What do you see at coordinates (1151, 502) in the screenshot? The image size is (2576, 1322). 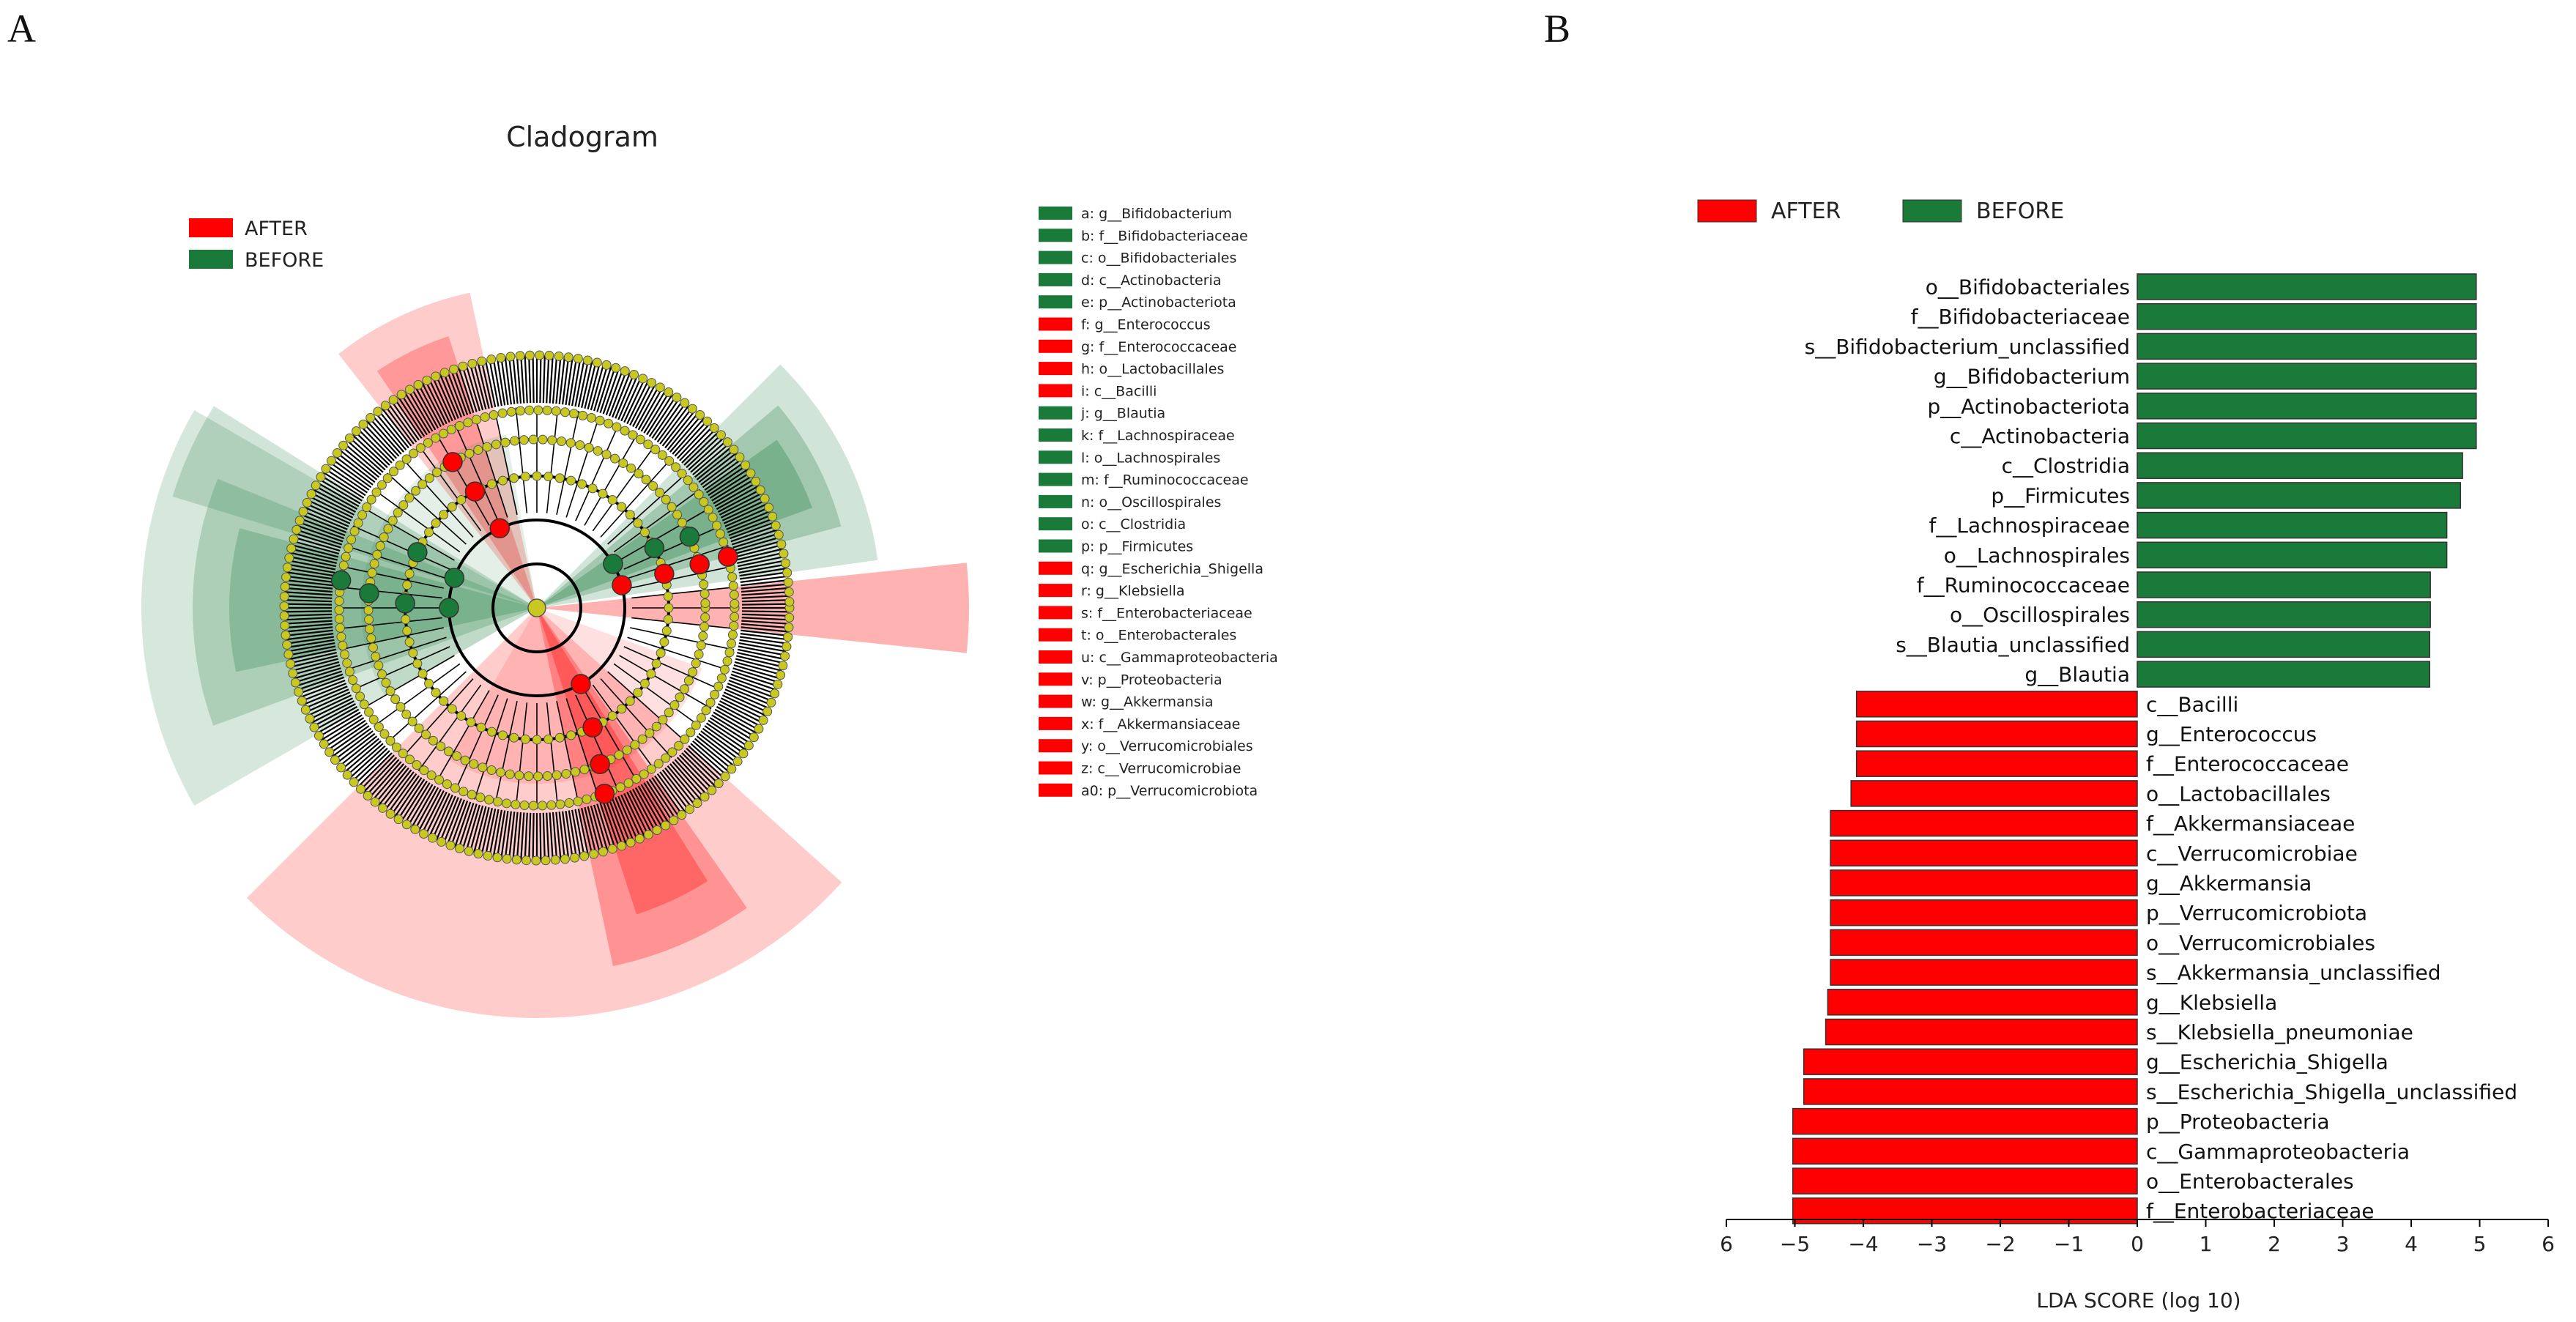 I see `key-label: n: o__Oscillospirales` at bounding box center [1151, 502].